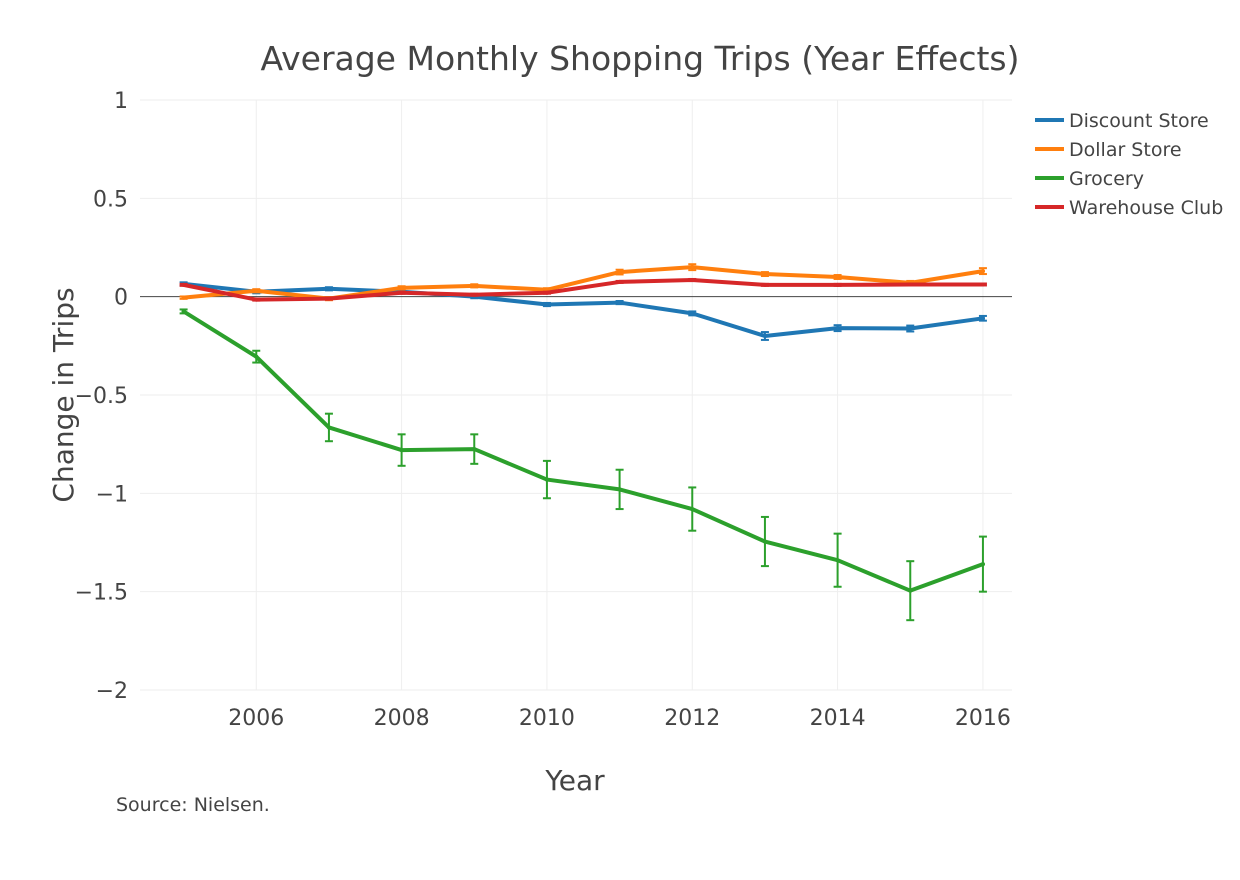  I want to click on x-tick-label: 2008, so click(402, 718).